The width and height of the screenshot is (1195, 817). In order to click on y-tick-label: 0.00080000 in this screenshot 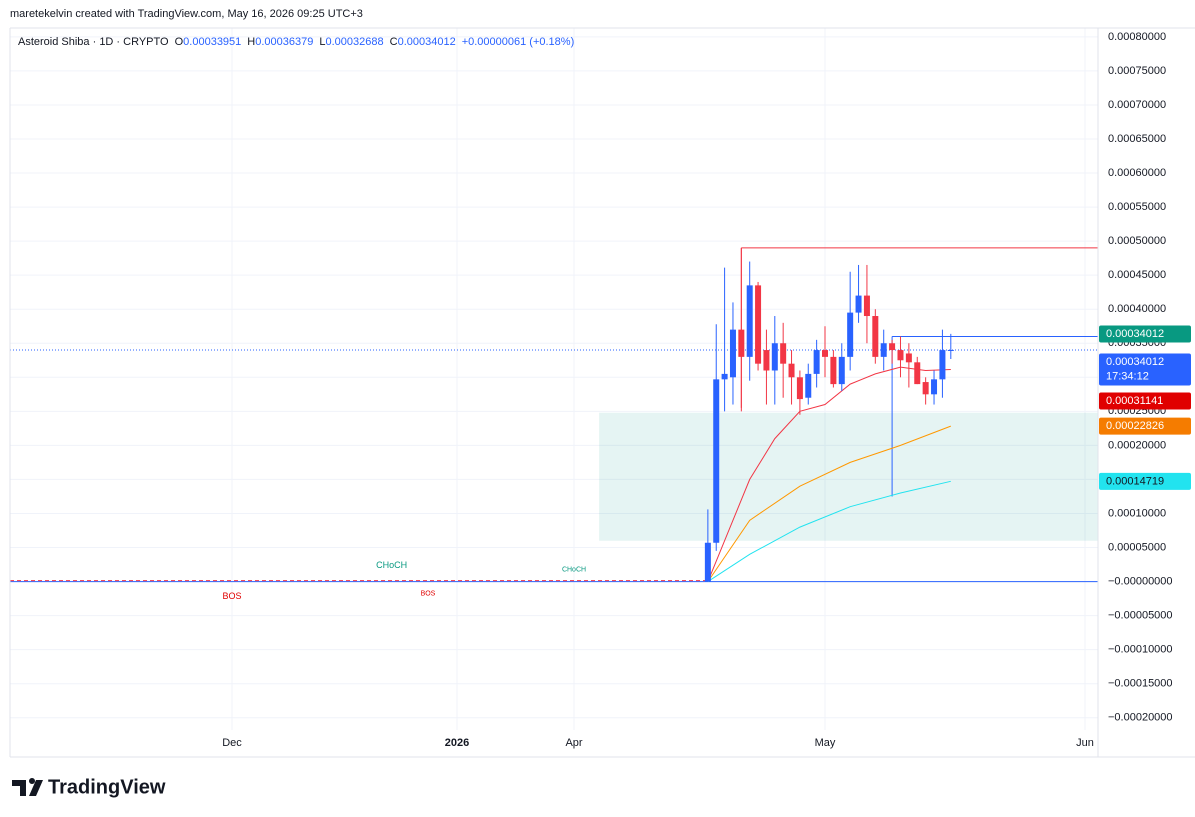, I will do `click(1137, 37)`.